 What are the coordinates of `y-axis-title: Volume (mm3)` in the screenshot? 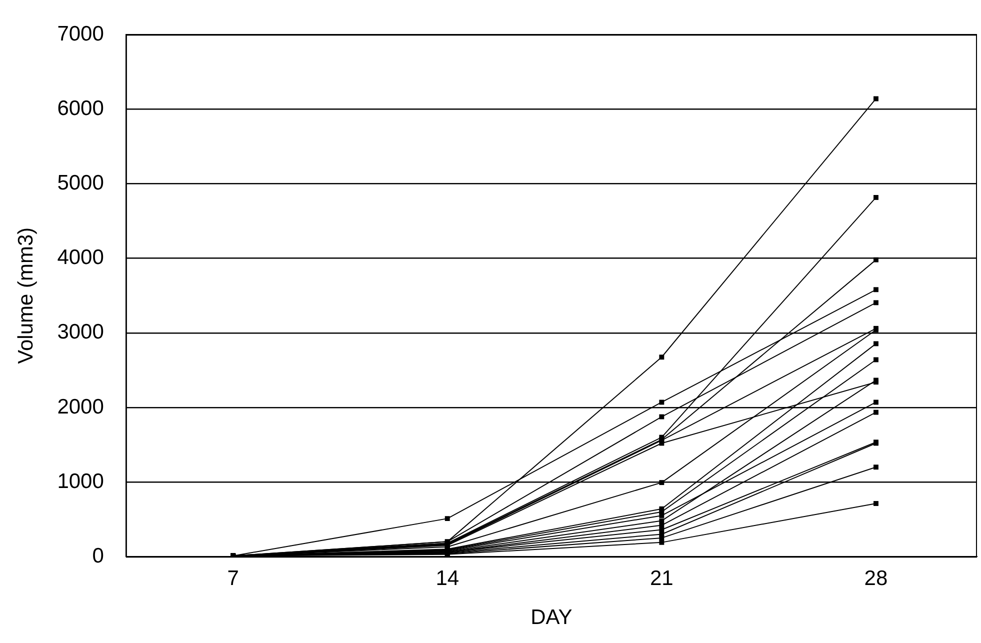 It's located at (26, 295).